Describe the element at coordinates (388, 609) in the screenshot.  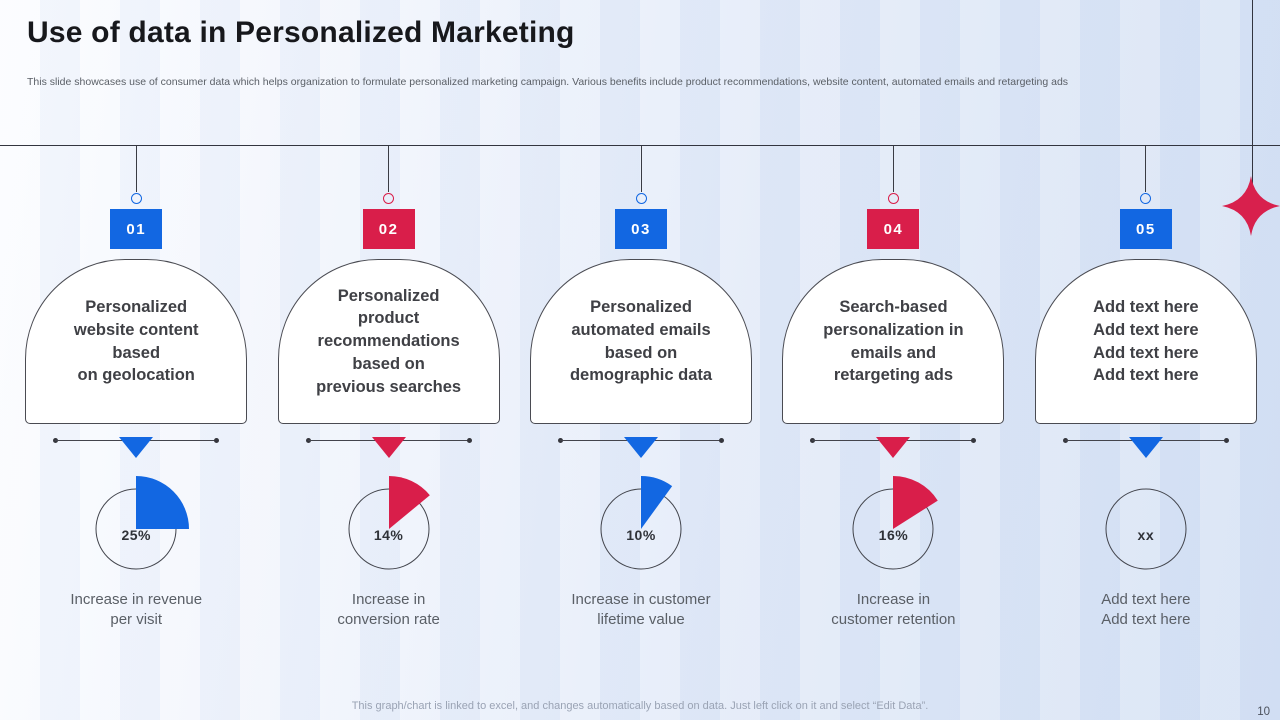
I see `metric-description: Increase in conversion rate` at that location.